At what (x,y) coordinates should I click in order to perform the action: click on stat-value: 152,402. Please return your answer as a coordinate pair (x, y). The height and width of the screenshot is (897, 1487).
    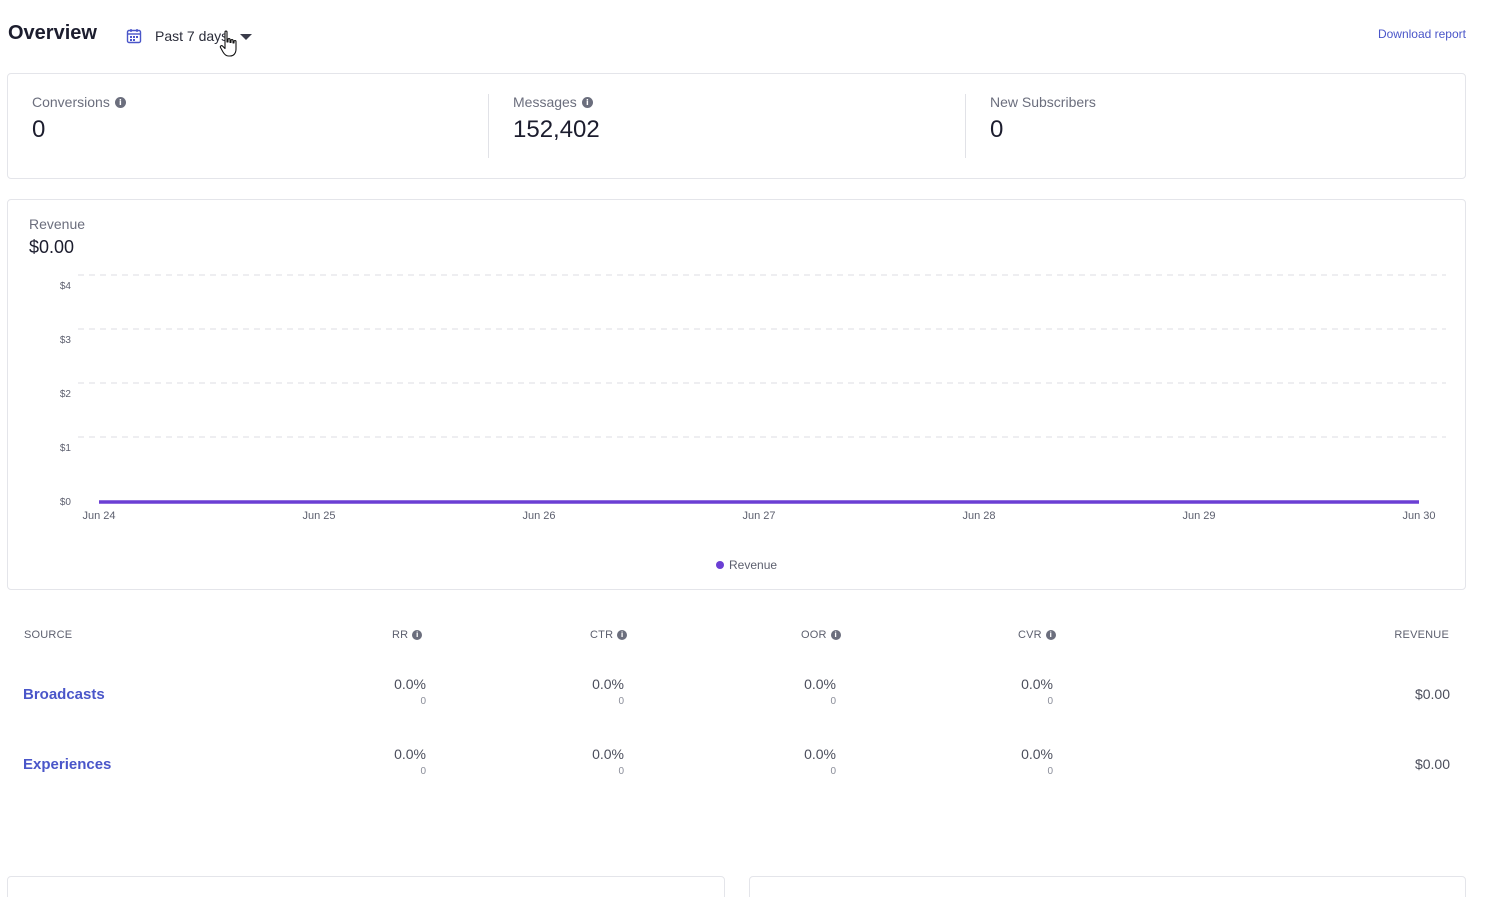
    Looking at the image, I should click on (556, 129).